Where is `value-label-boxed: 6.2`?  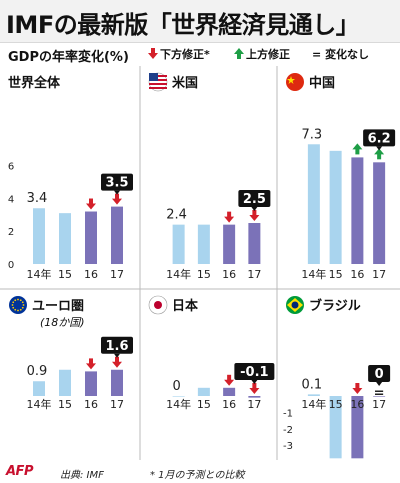 value-label-boxed: 6.2 is located at coordinates (379, 140).